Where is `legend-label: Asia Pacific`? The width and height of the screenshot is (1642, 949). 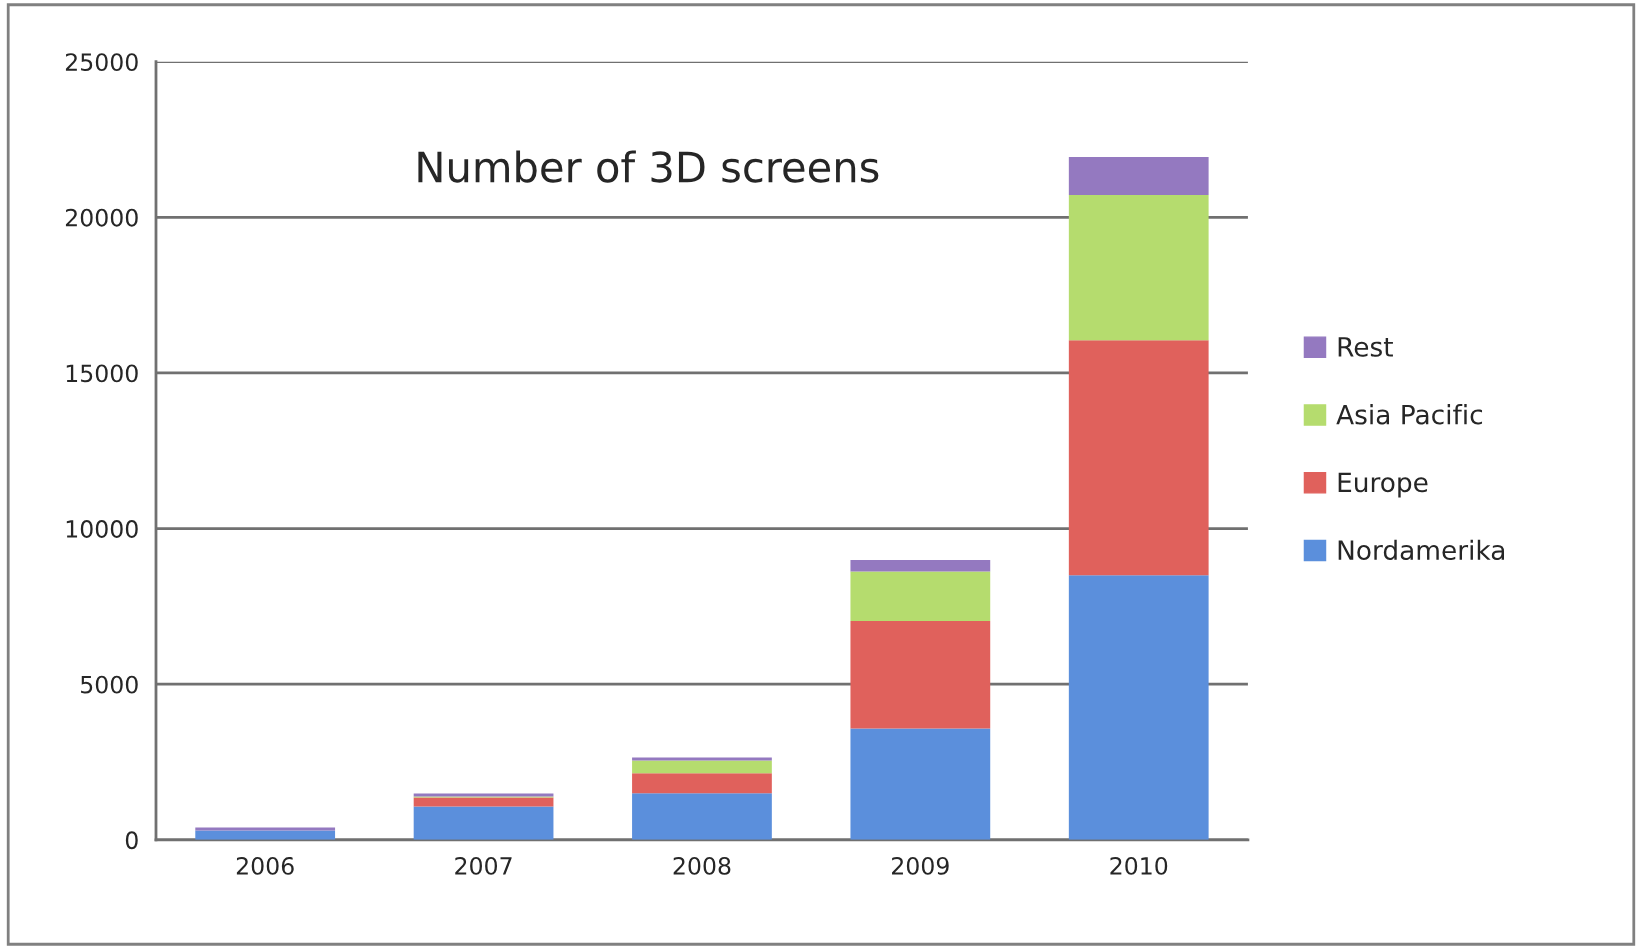
legend-label: Asia Pacific is located at coordinates (1409, 414).